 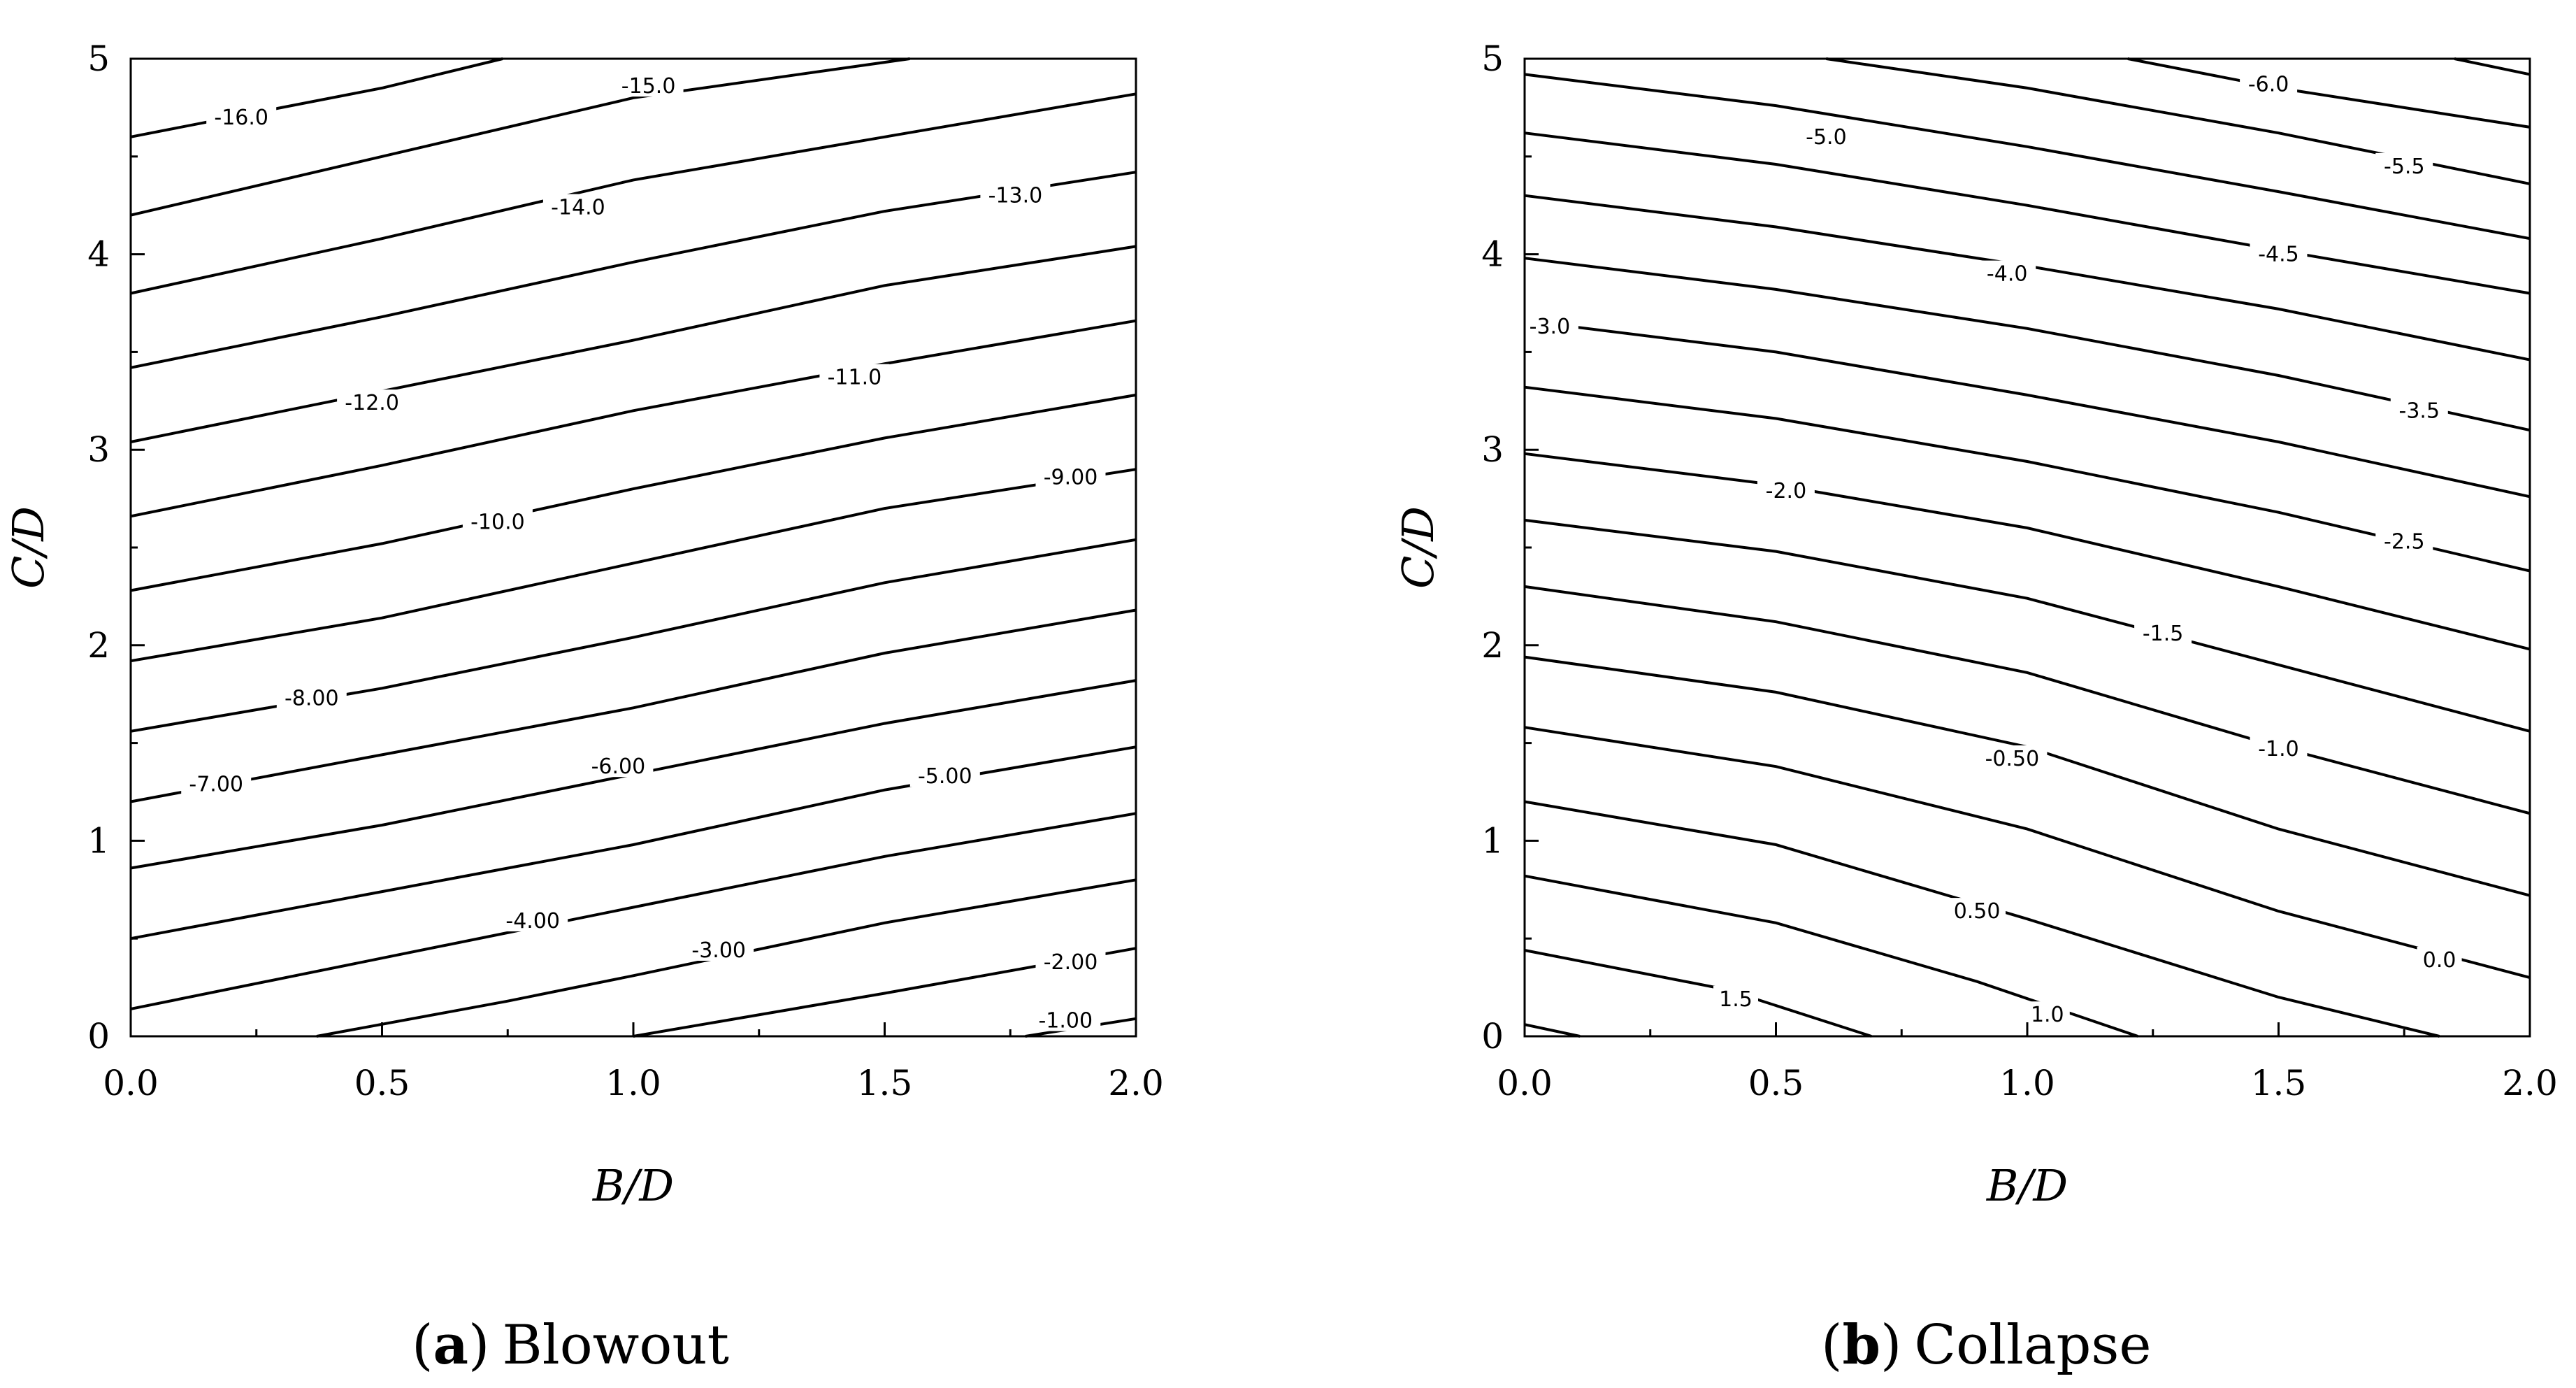 I want to click on contour-label: -5.0, so click(x=1826, y=137).